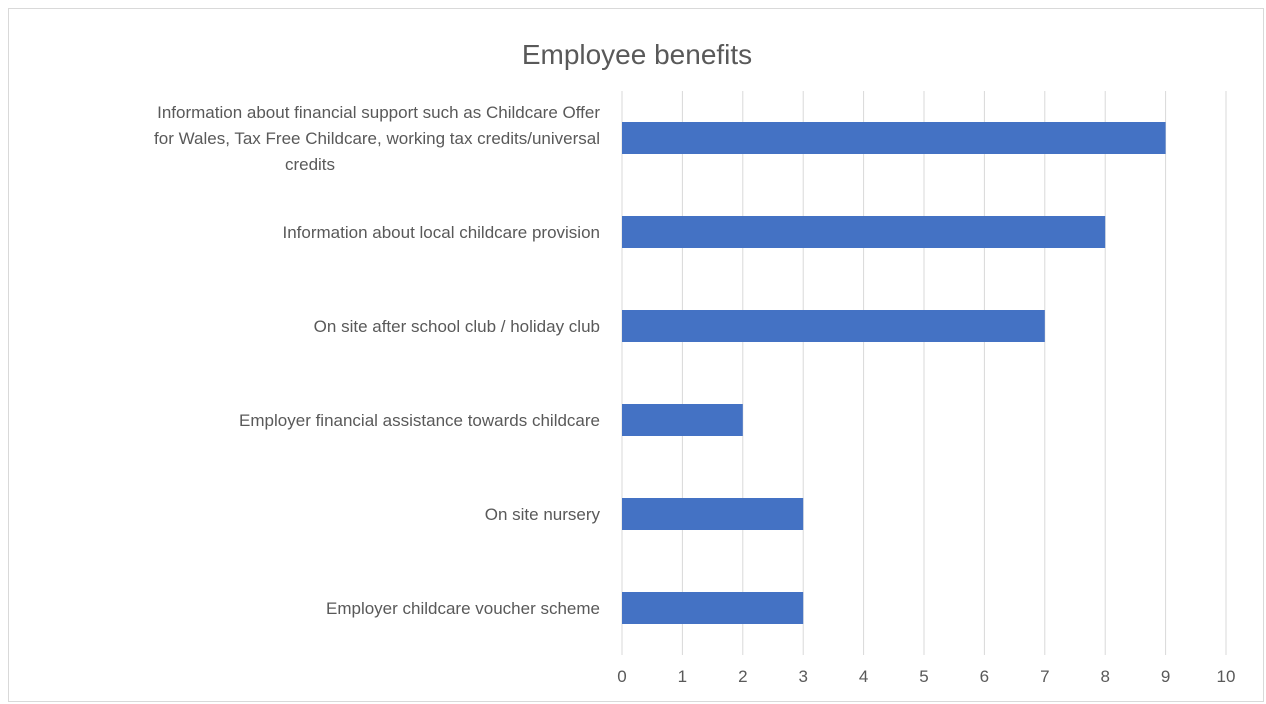 The image size is (1266, 704). I want to click on category-label: On site nursery, so click(543, 514).